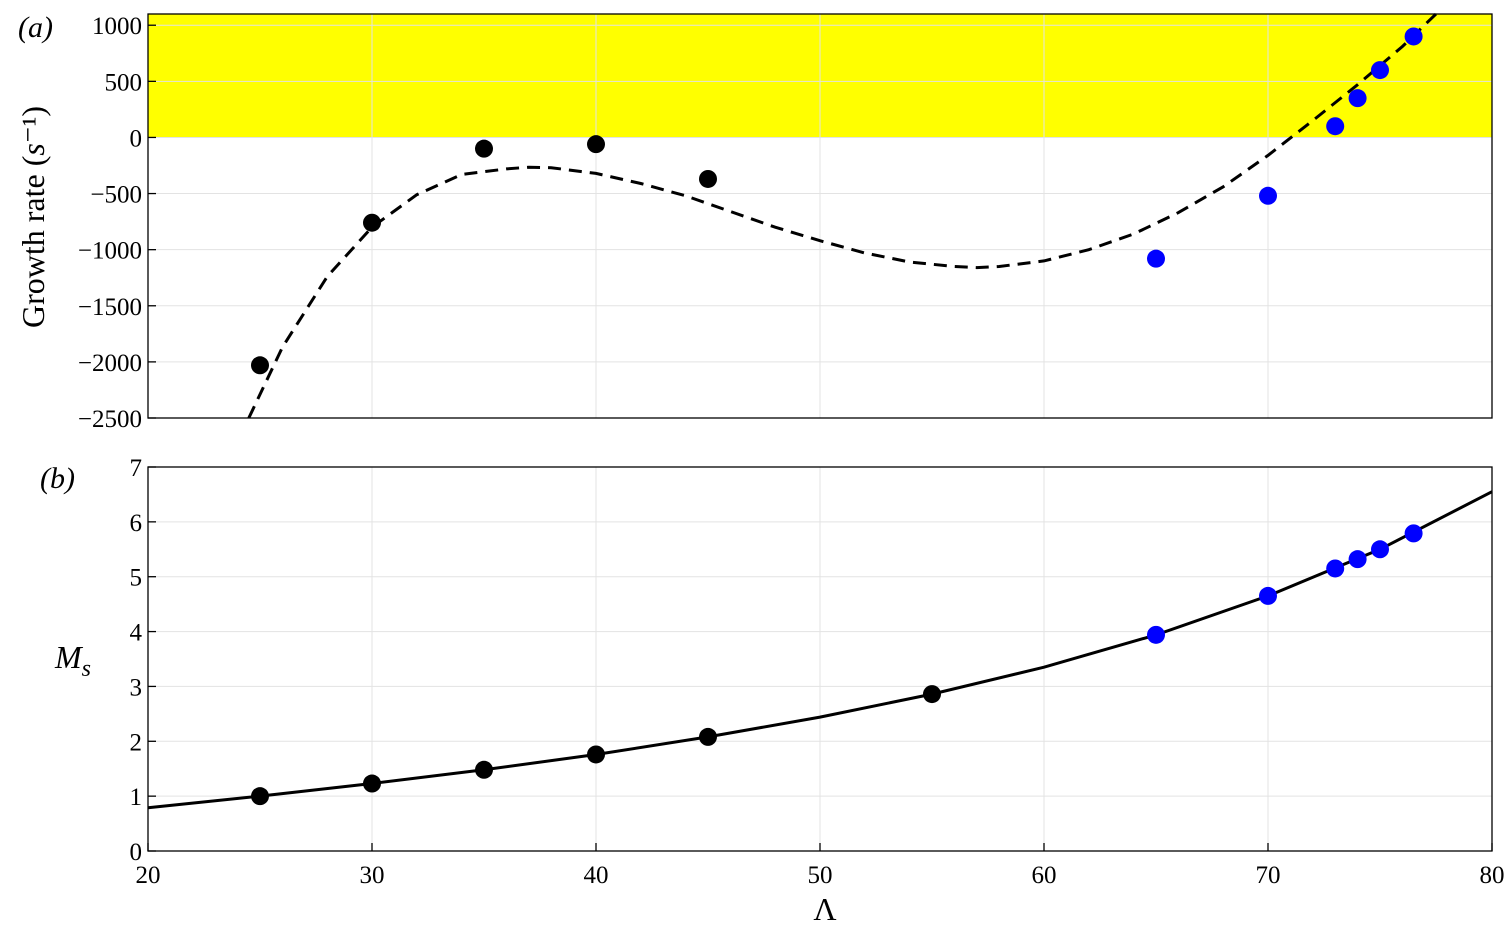 Image resolution: width=1509 pixels, height=927 pixels. Describe the element at coordinates (820, 875) in the screenshot. I see `panel-b-x-tick-label-3: 50` at that location.